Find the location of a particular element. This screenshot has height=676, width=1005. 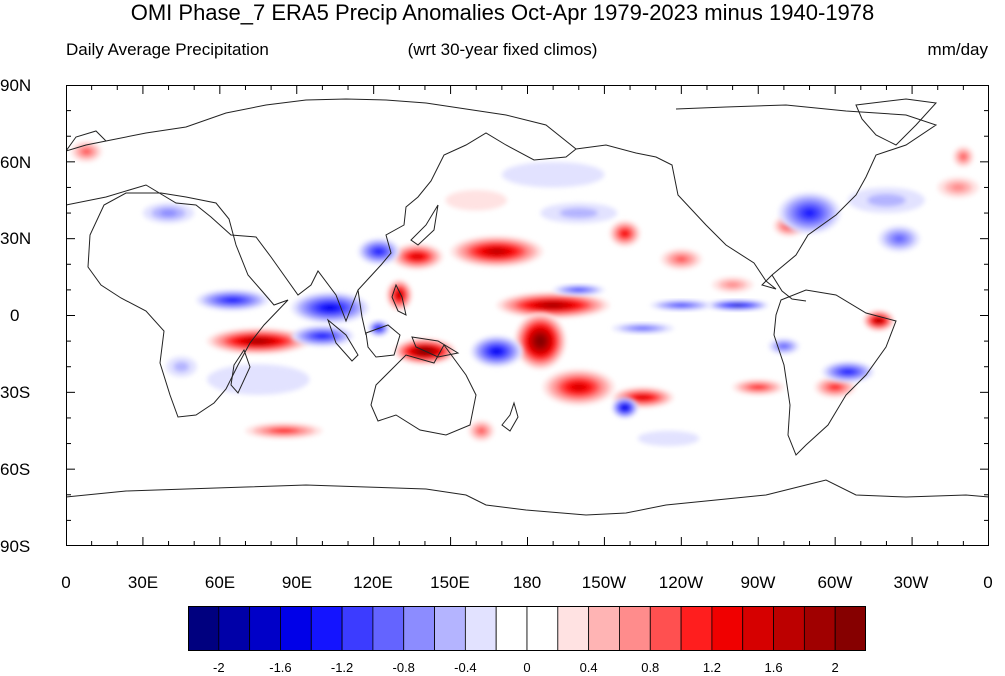

coastline-sumatra is located at coordinates (342, 340).